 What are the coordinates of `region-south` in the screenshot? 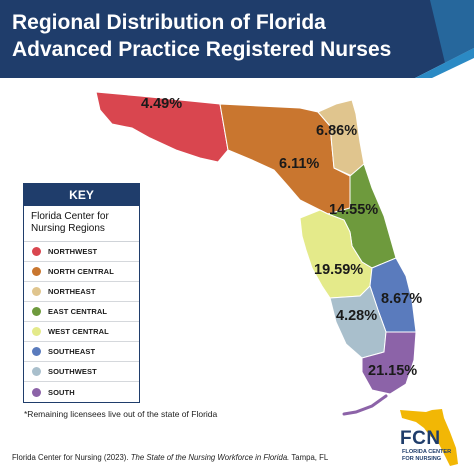 It's located at (389, 363).